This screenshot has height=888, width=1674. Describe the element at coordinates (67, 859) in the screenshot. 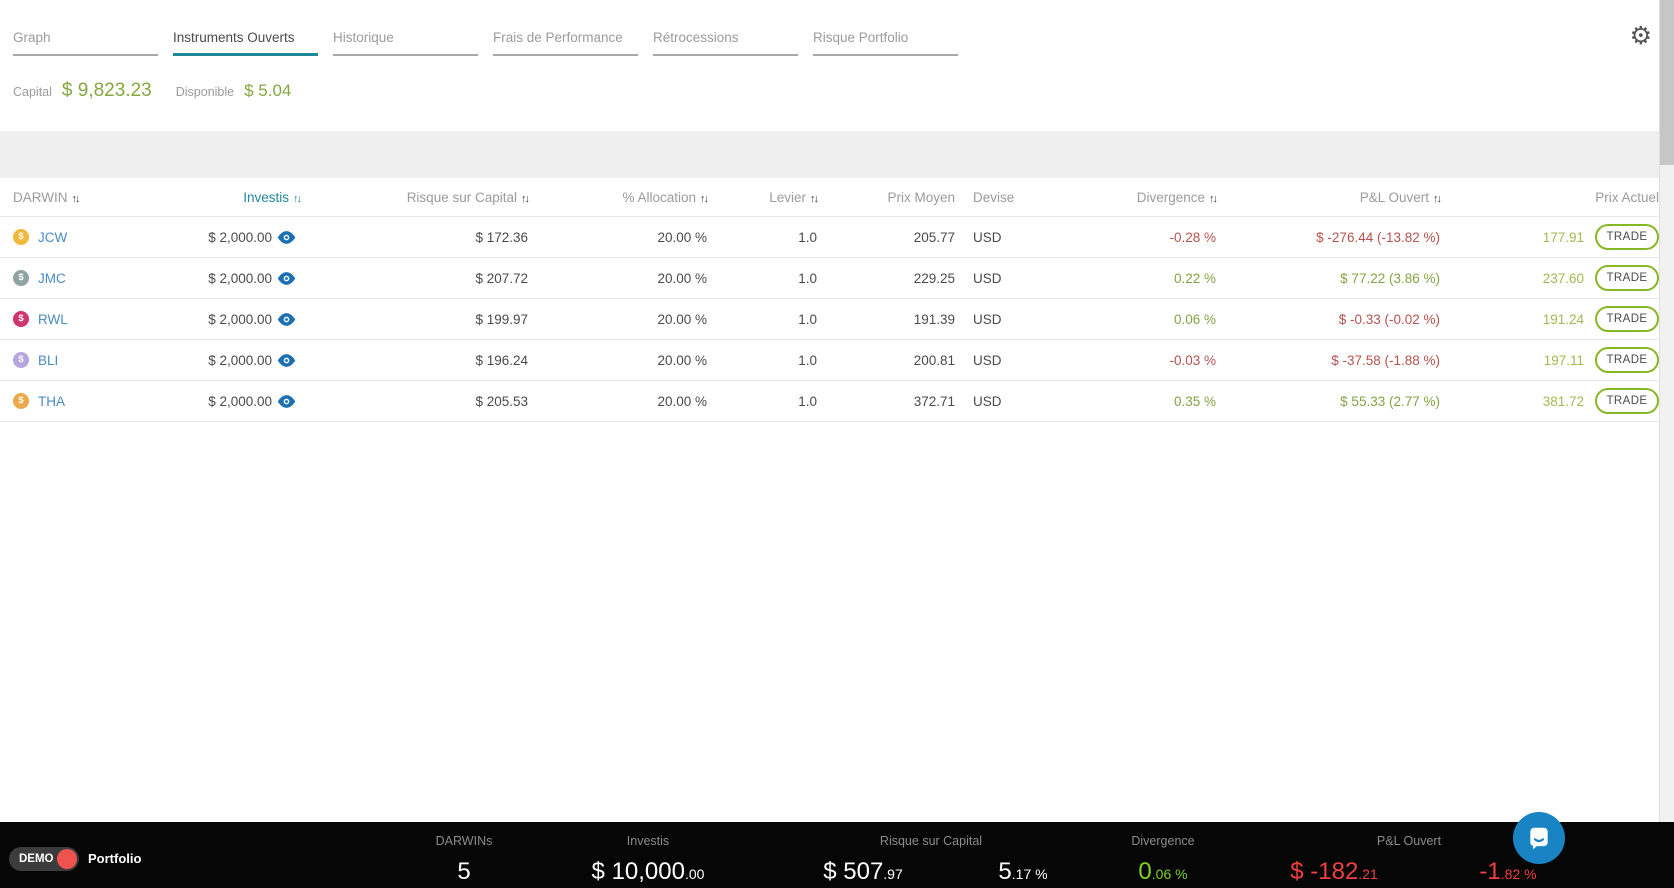

I see `demo-toggle-knob` at that location.